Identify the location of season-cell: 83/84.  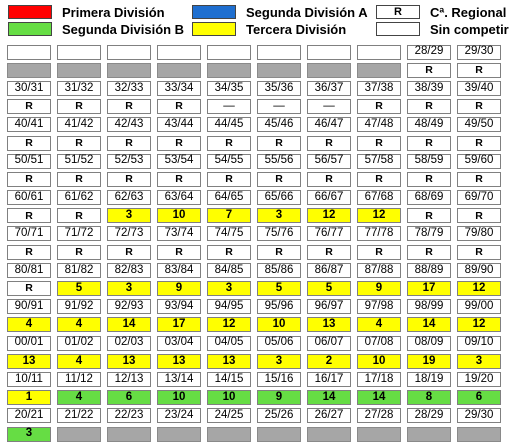
(179, 270).